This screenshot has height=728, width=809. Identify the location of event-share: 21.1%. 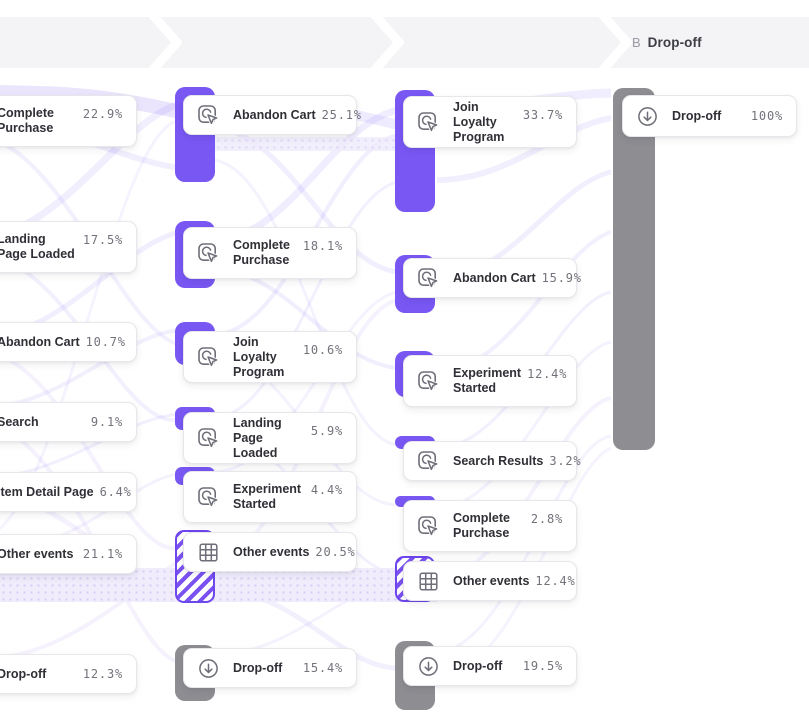
(102, 554).